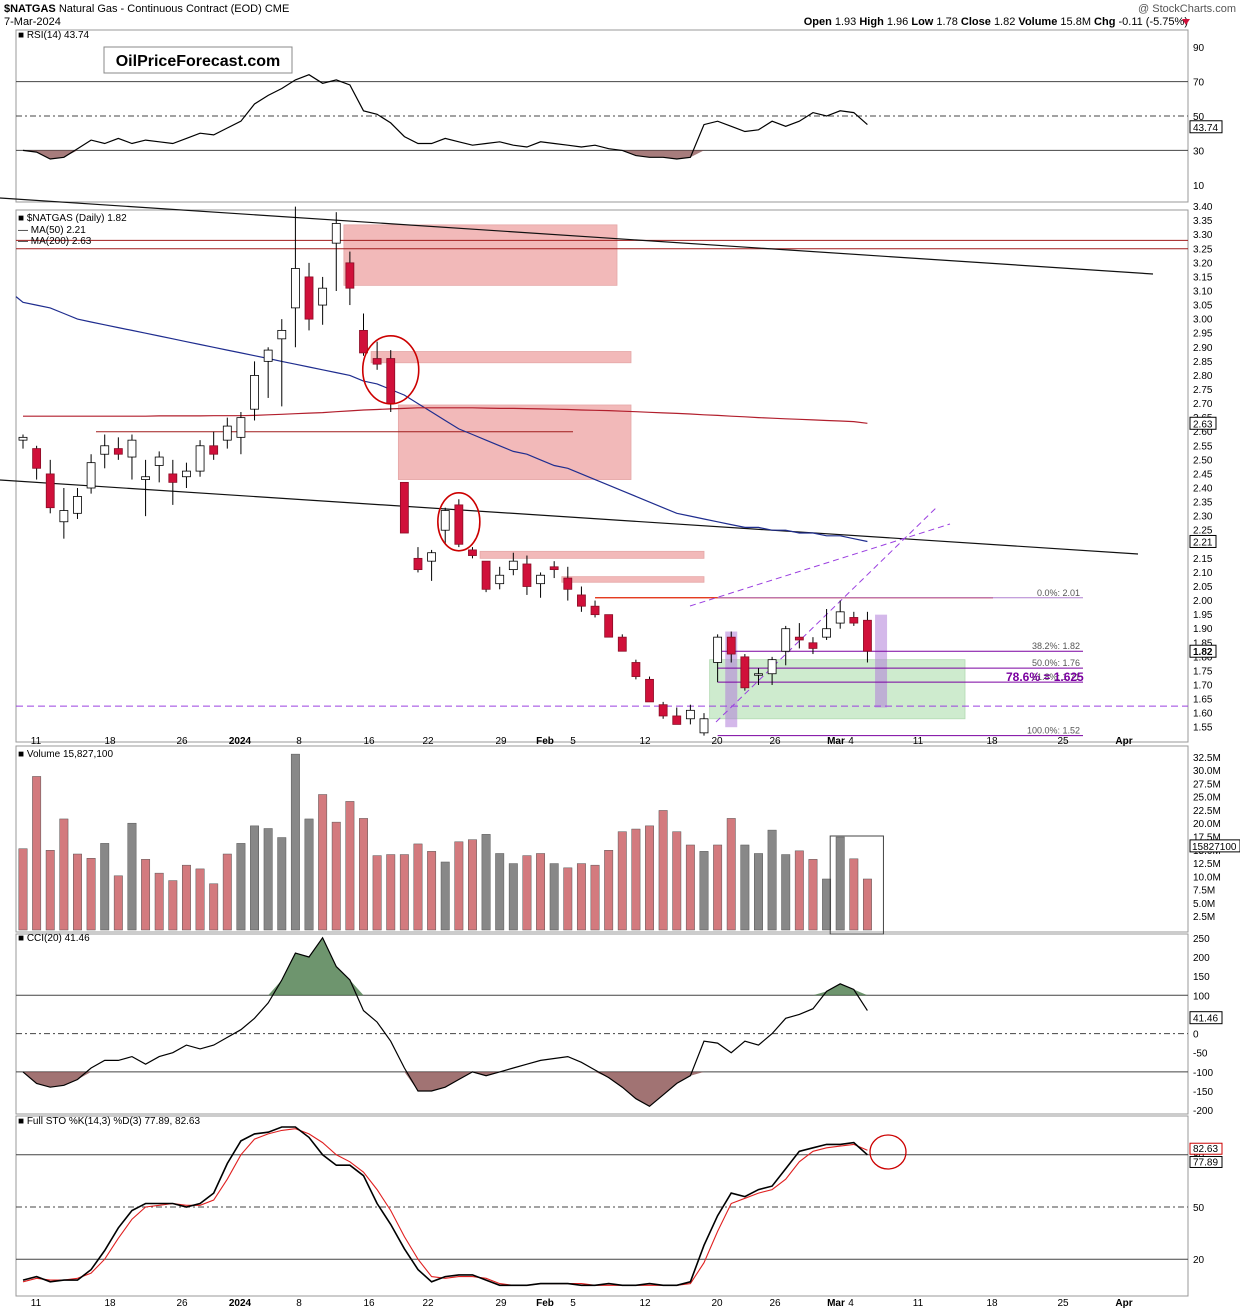 Image resolution: width=1240 pixels, height=1310 pixels. I want to click on sto-k-line, so click(445, 1206).